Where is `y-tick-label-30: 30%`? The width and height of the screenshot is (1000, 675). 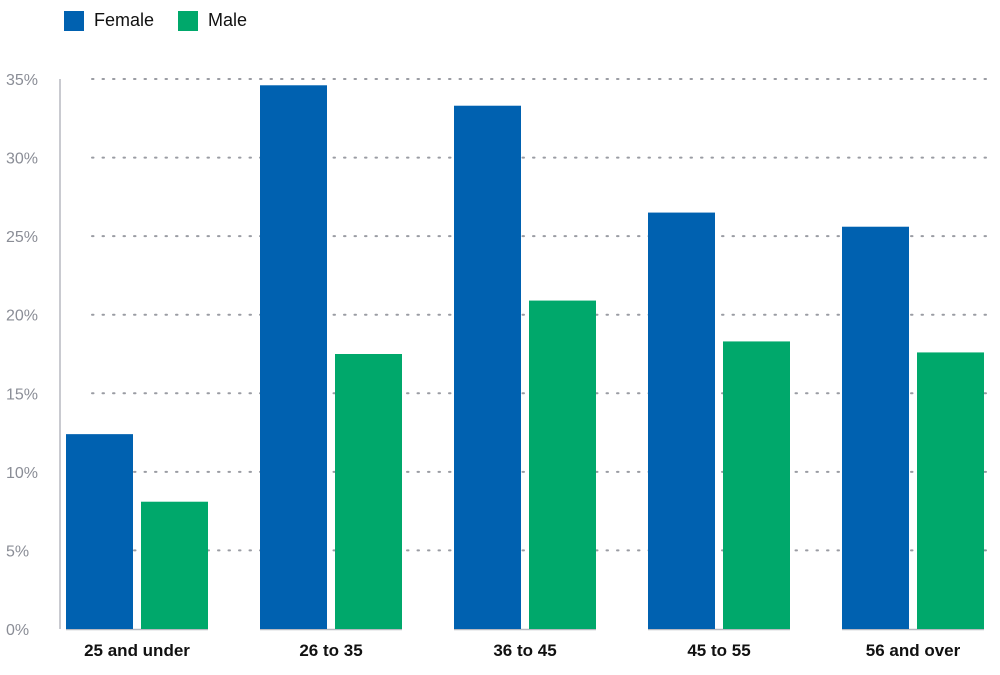
y-tick-label-30: 30% is located at coordinates (22, 159).